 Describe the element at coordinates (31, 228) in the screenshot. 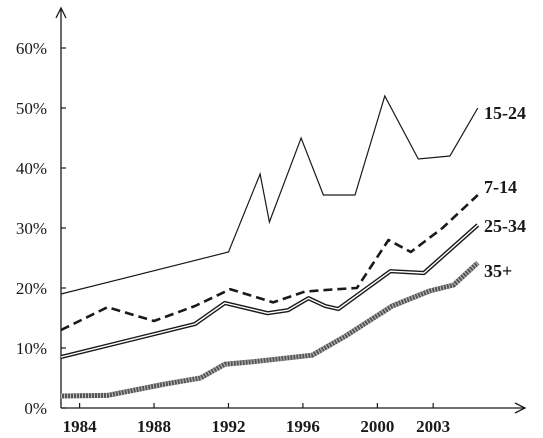

I see `y-tick-label: 30%` at that location.